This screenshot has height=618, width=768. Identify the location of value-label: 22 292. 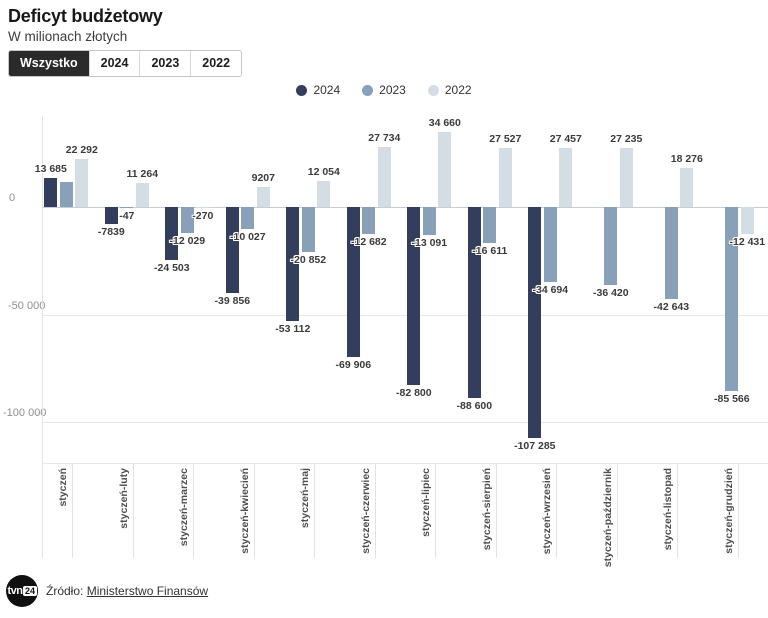
(81, 150).